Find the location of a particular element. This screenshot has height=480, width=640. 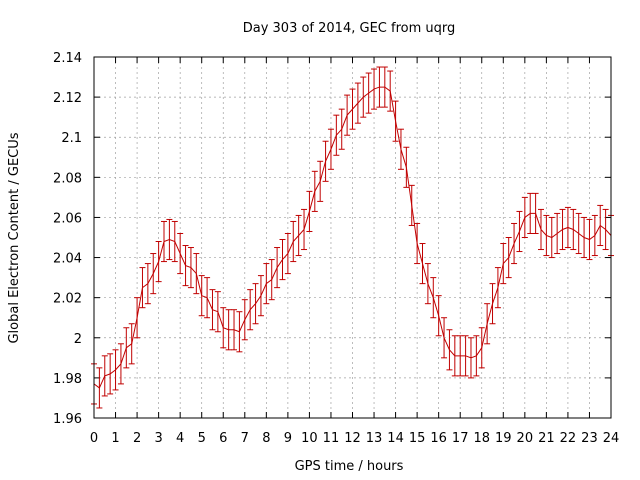

x-tick-label: 3 is located at coordinates (158, 438).